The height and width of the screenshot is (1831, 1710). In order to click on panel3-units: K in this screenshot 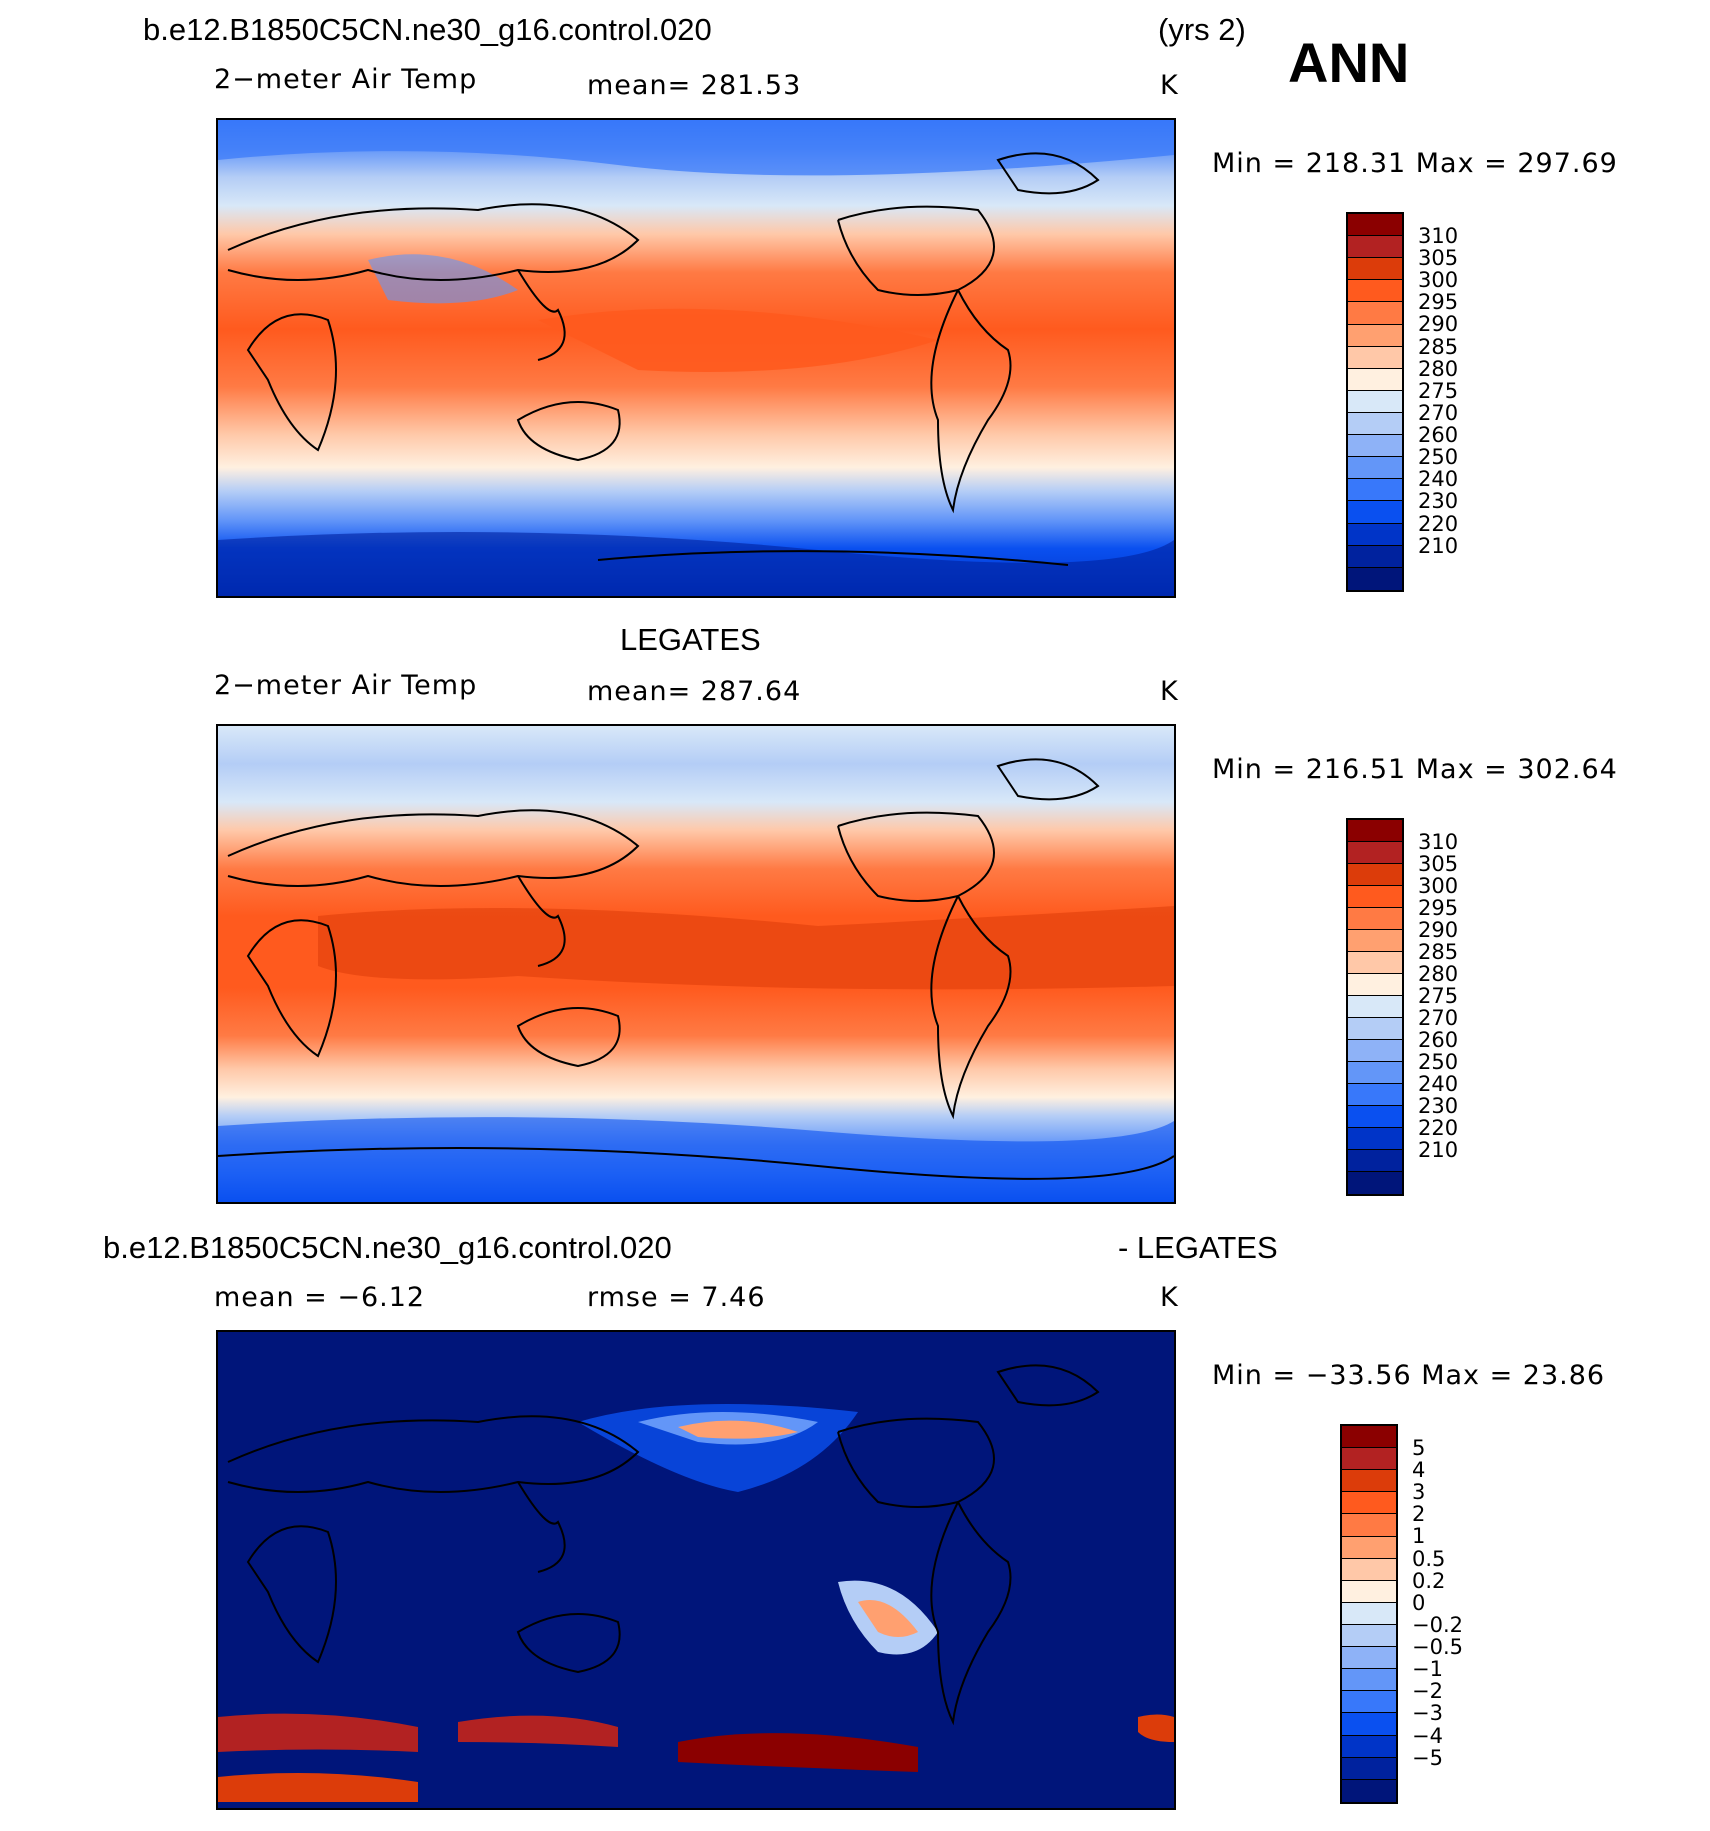, I will do `click(1169, 1297)`.